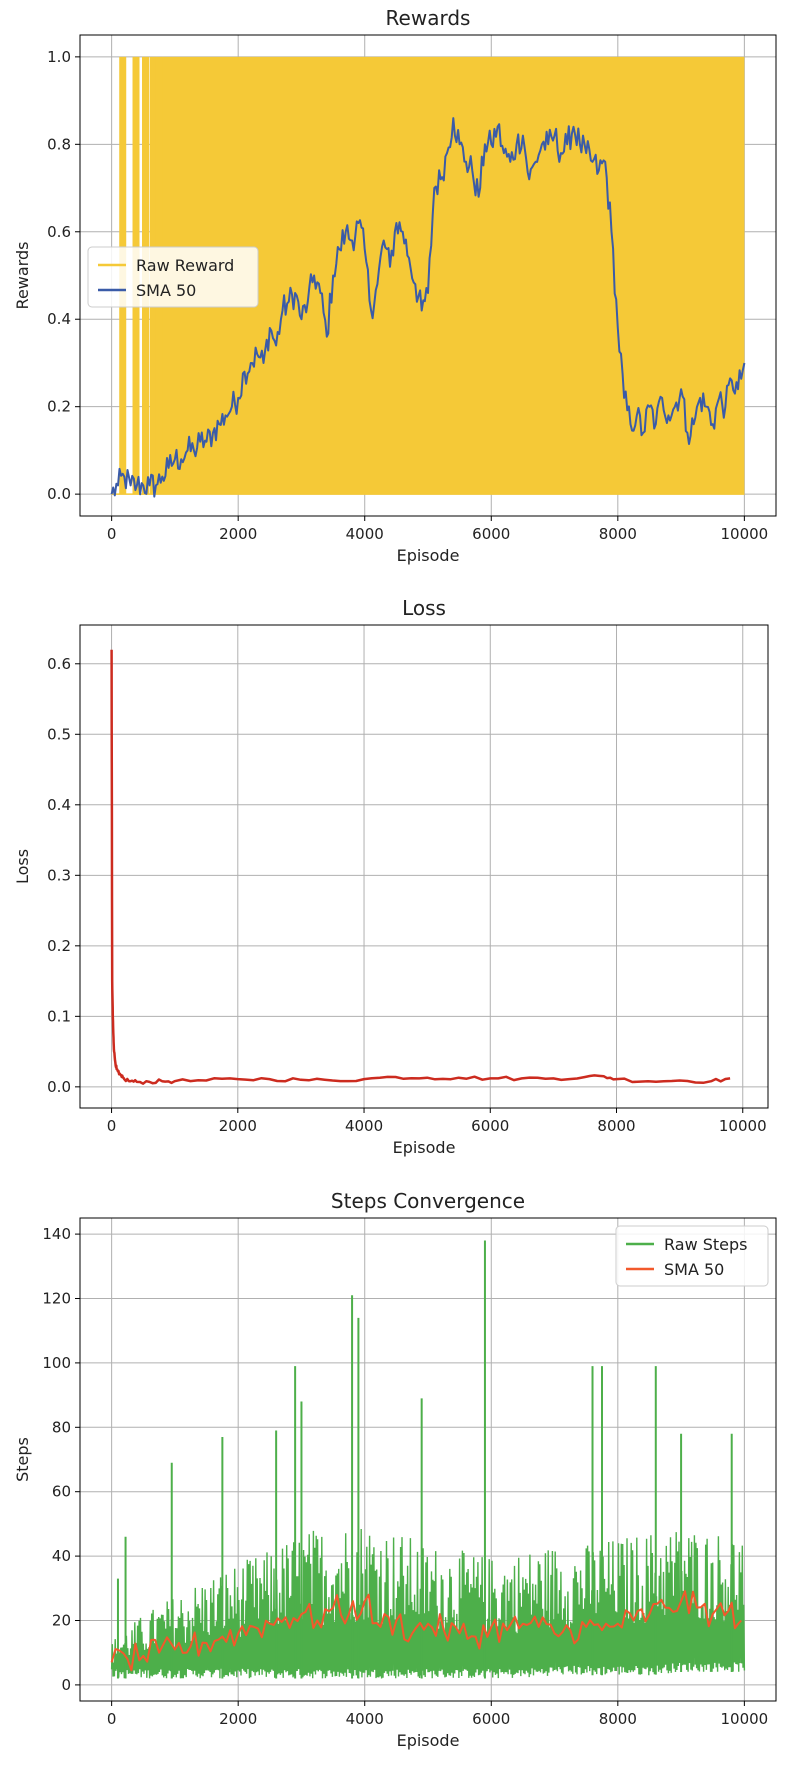  I want to click on y-tick-label: 80, so click(61, 1427).